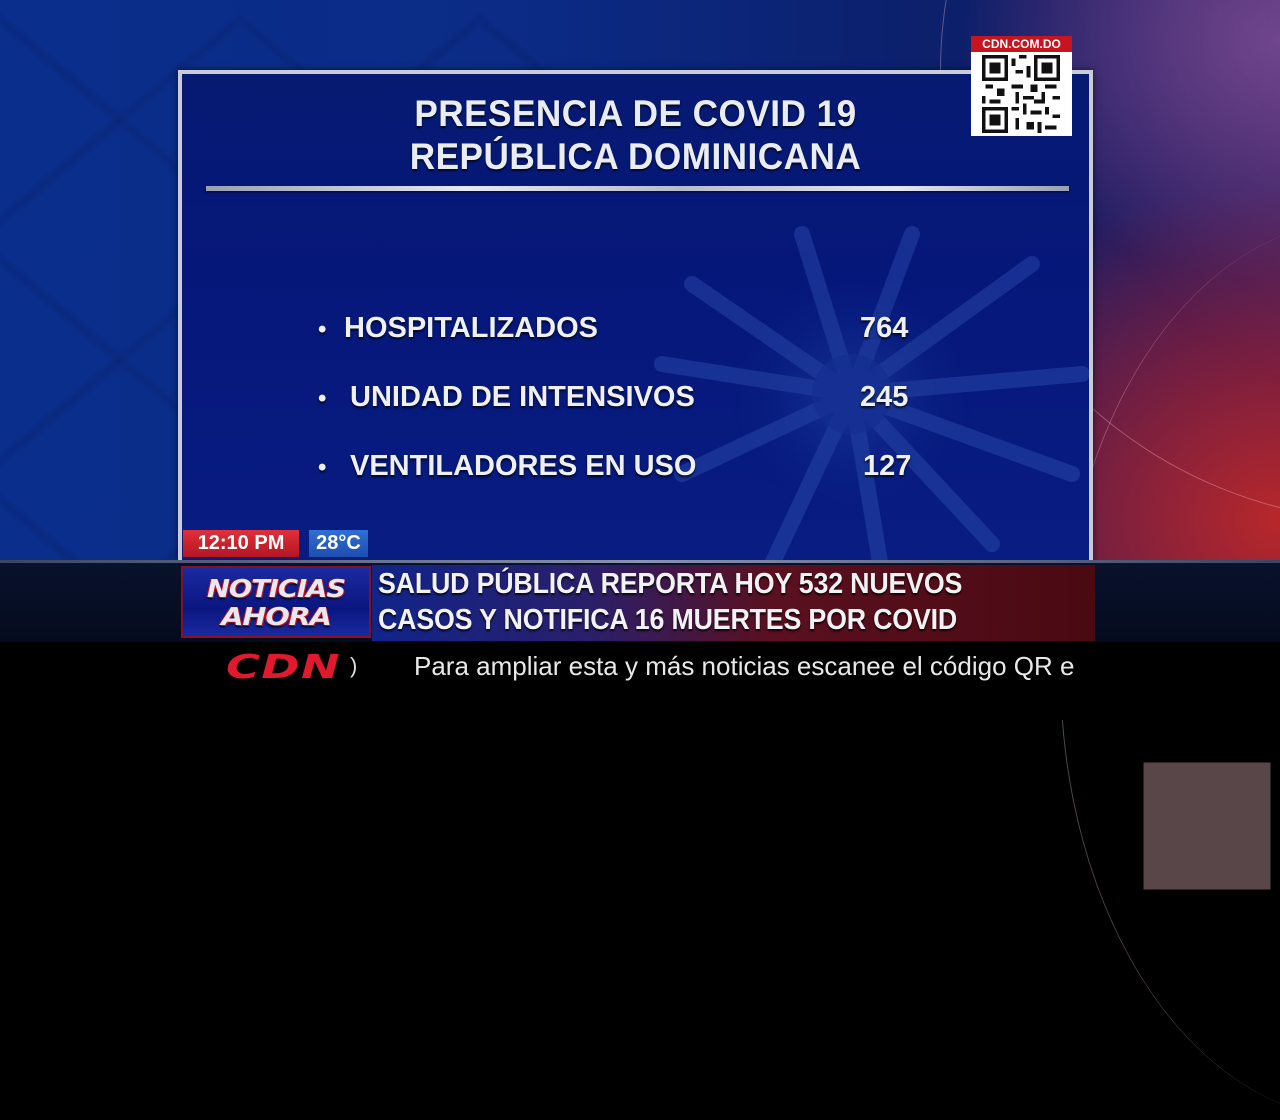 The height and width of the screenshot is (1120, 1280). I want to click on qr-code-block: CDN.COM.DO, so click(1021, 86).